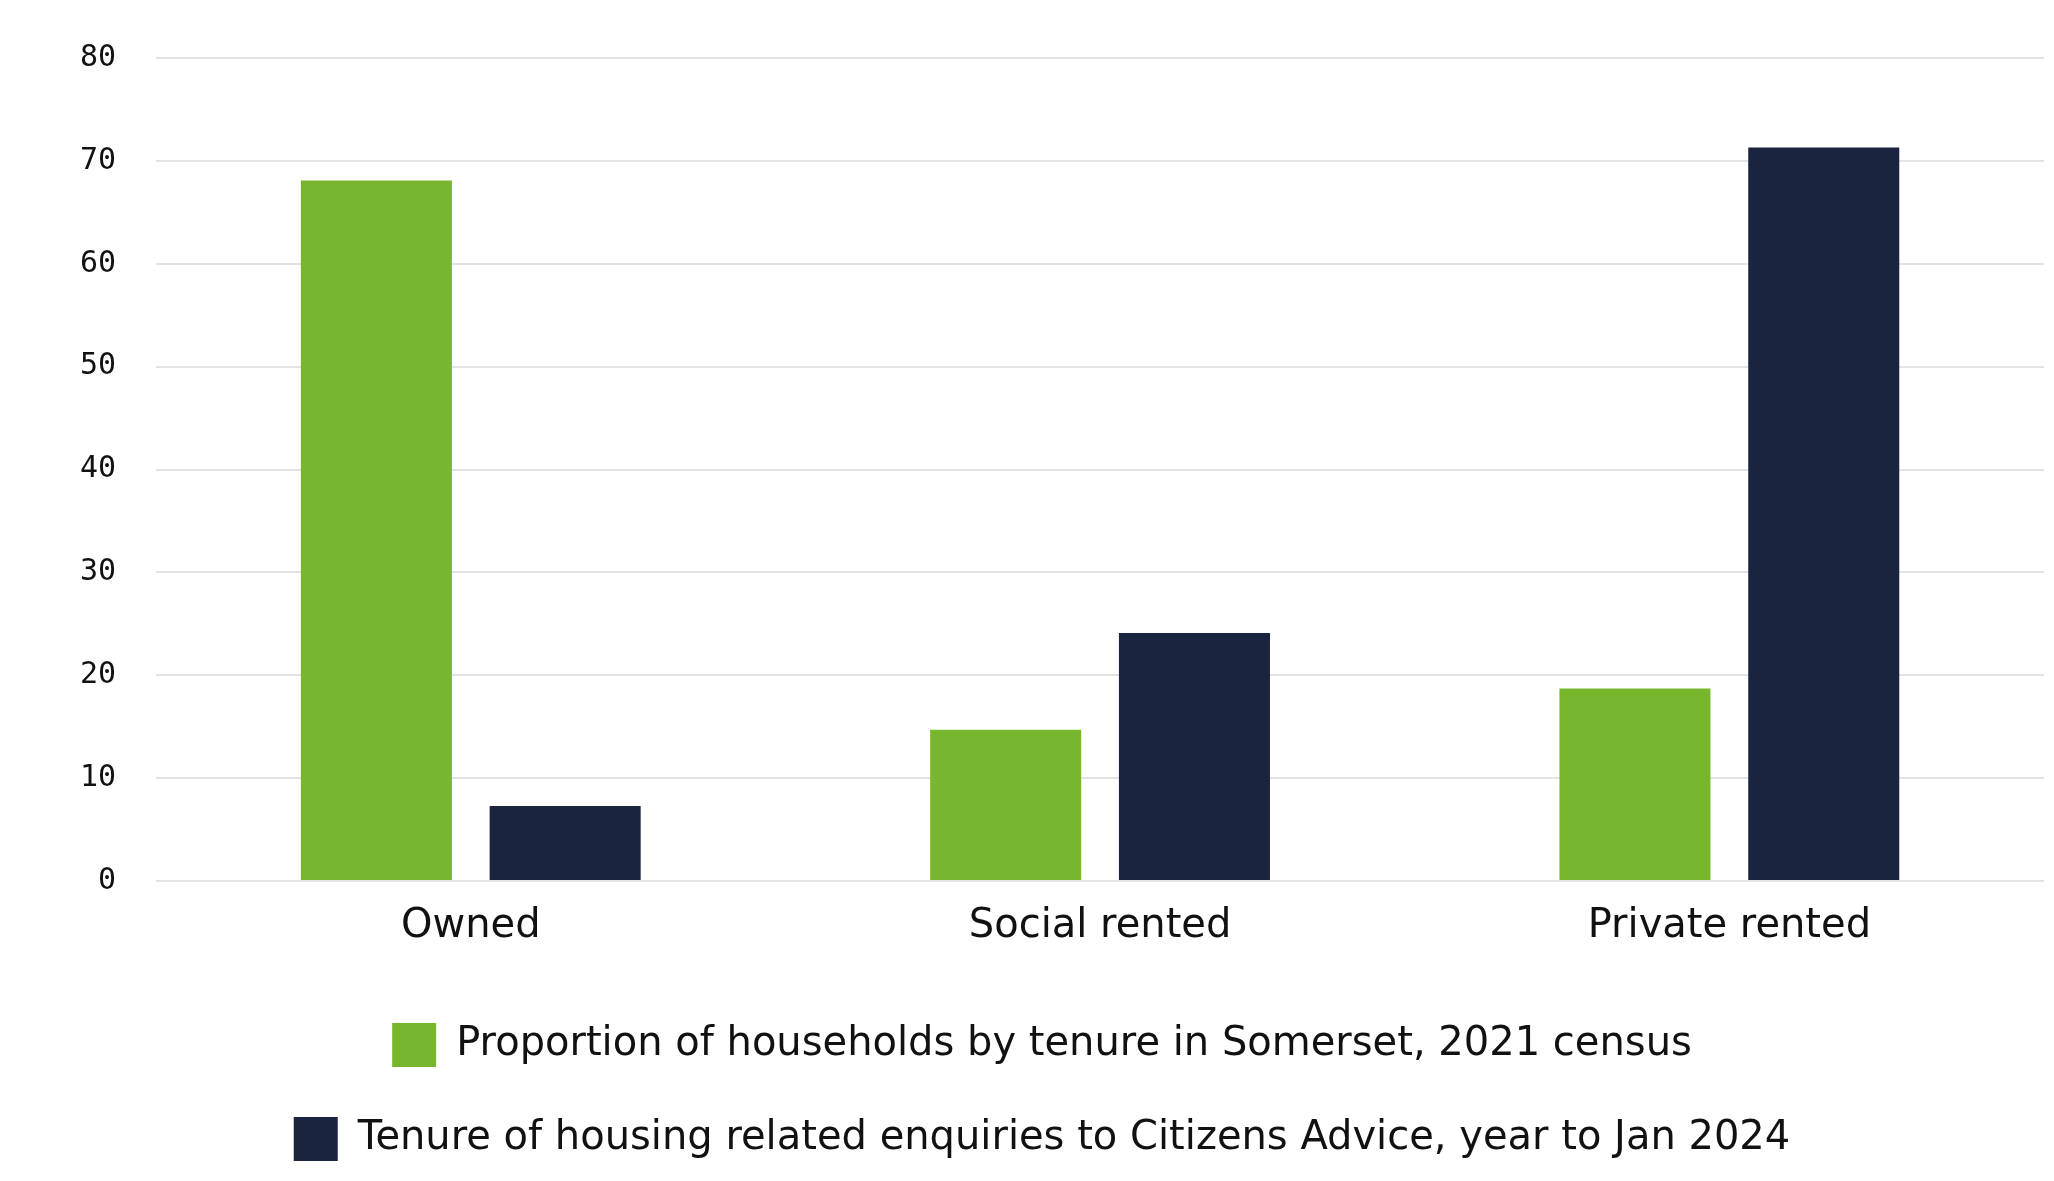 This screenshot has height=1181, width=2054. I want to click on y-tick-label: 30, so click(98, 570).